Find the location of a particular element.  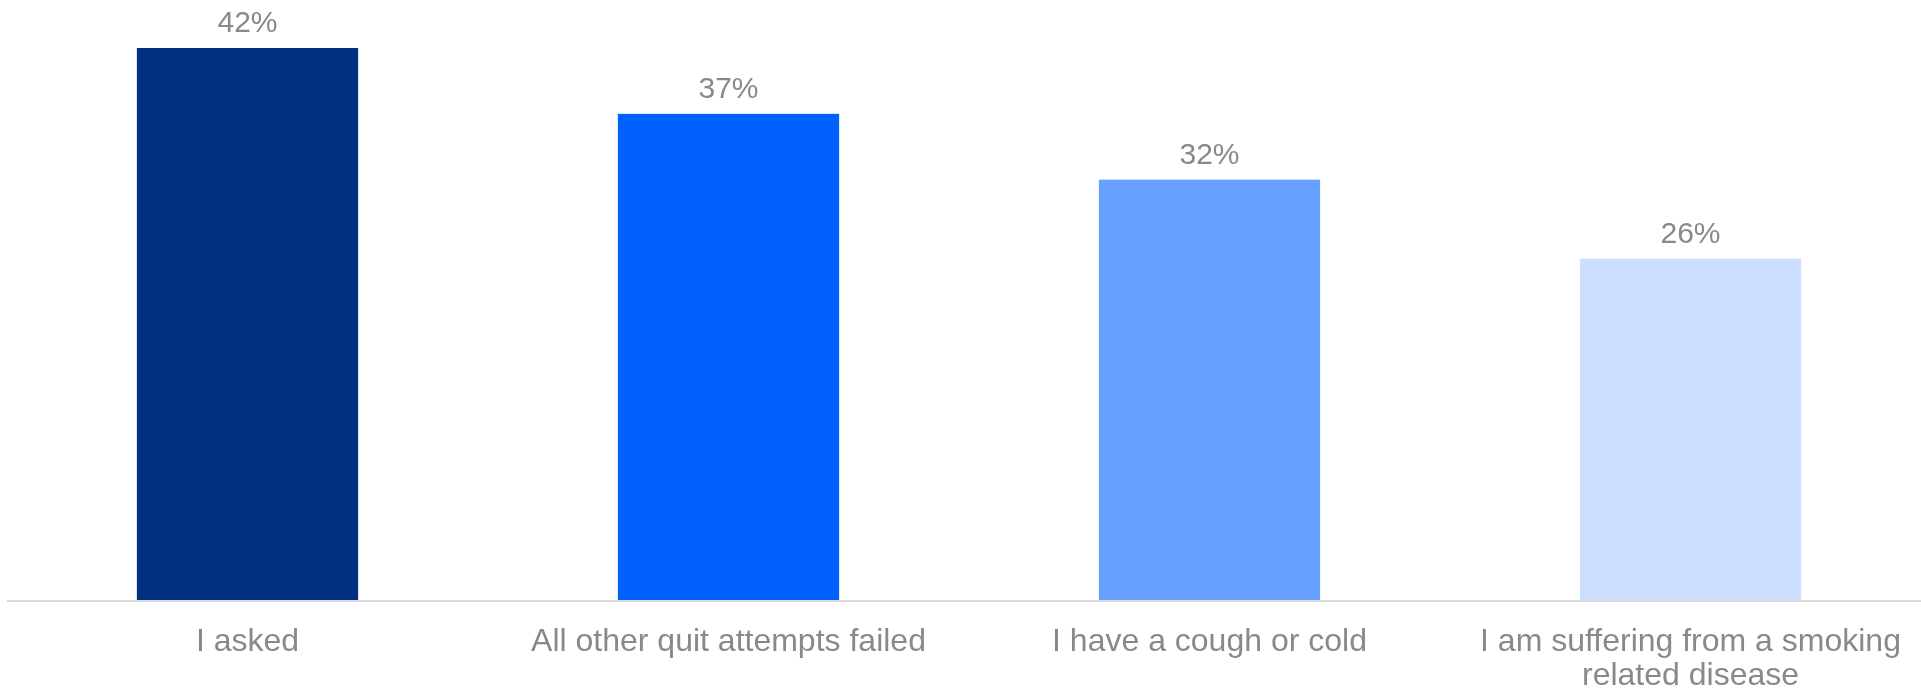

x-tick-label: I am suffering from a smoking related disease is located at coordinates (1690, 657).